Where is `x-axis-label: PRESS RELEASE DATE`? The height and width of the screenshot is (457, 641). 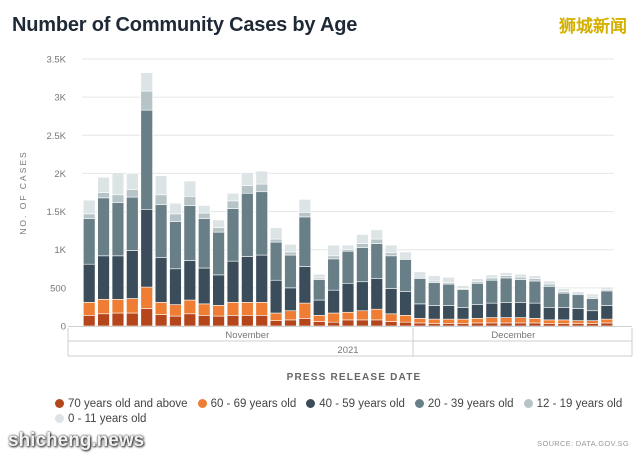 x-axis-label: PRESS RELEASE DATE is located at coordinates (354, 377).